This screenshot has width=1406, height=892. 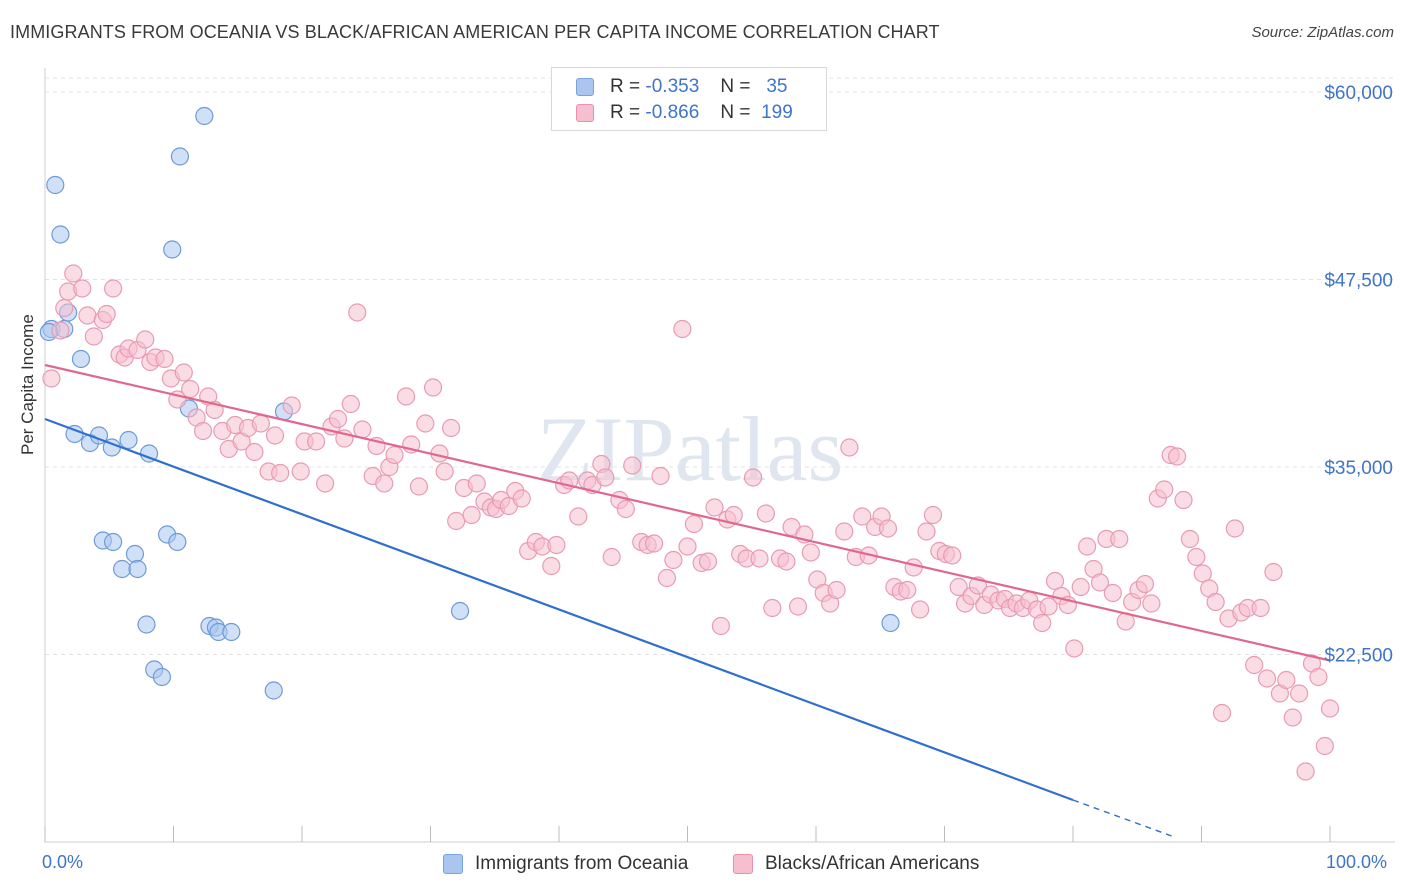 What do you see at coordinates (672, 112) in the screenshot?
I see `legend-r-value-black: -0.866` at bounding box center [672, 112].